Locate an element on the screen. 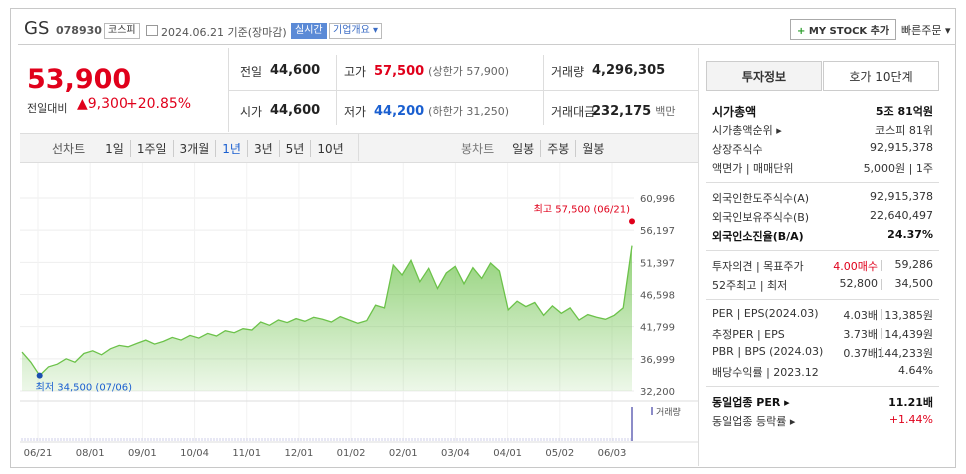  mystock-button: + MY STOCK 추가 is located at coordinates (843, 29).